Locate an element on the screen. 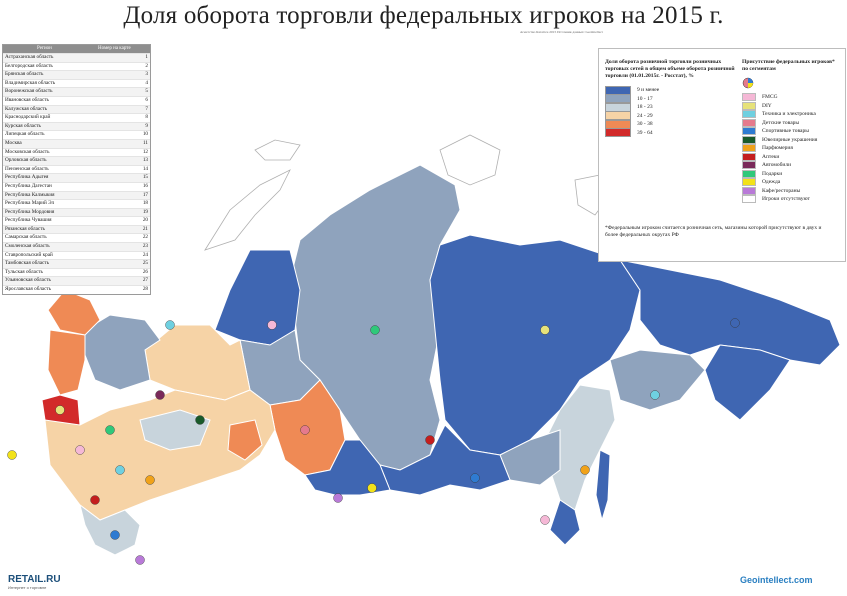 This screenshot has width=847, height=596. legend-segment-label: Аптеки is located at coordinates (771, 156).